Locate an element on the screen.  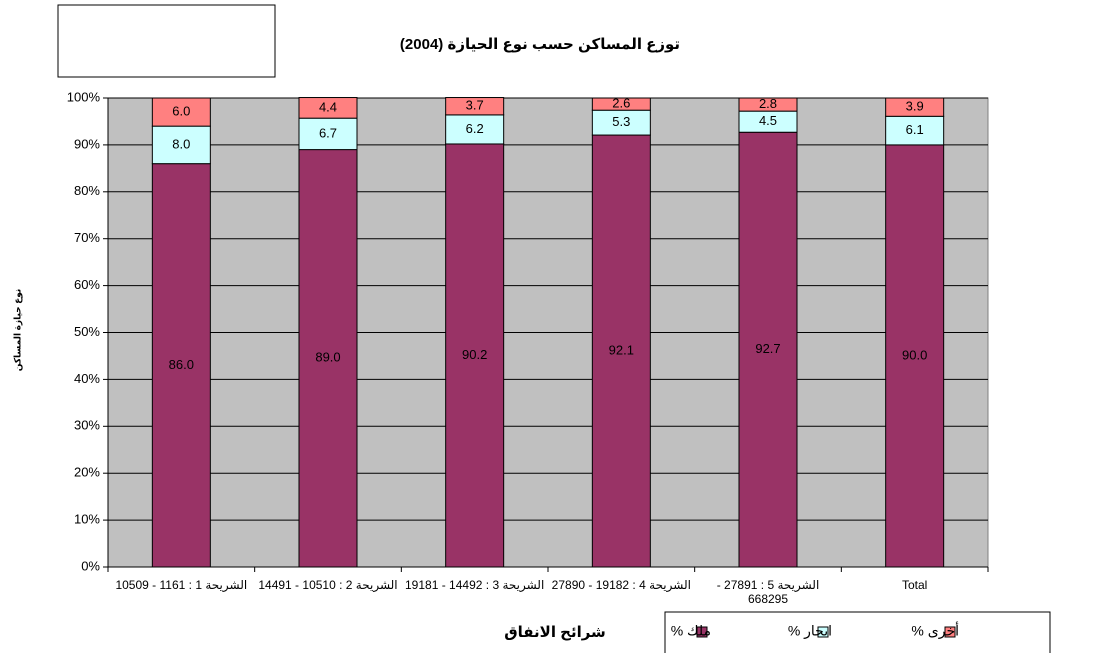
data-label: 6.2 is located at coordinates (475, 128).